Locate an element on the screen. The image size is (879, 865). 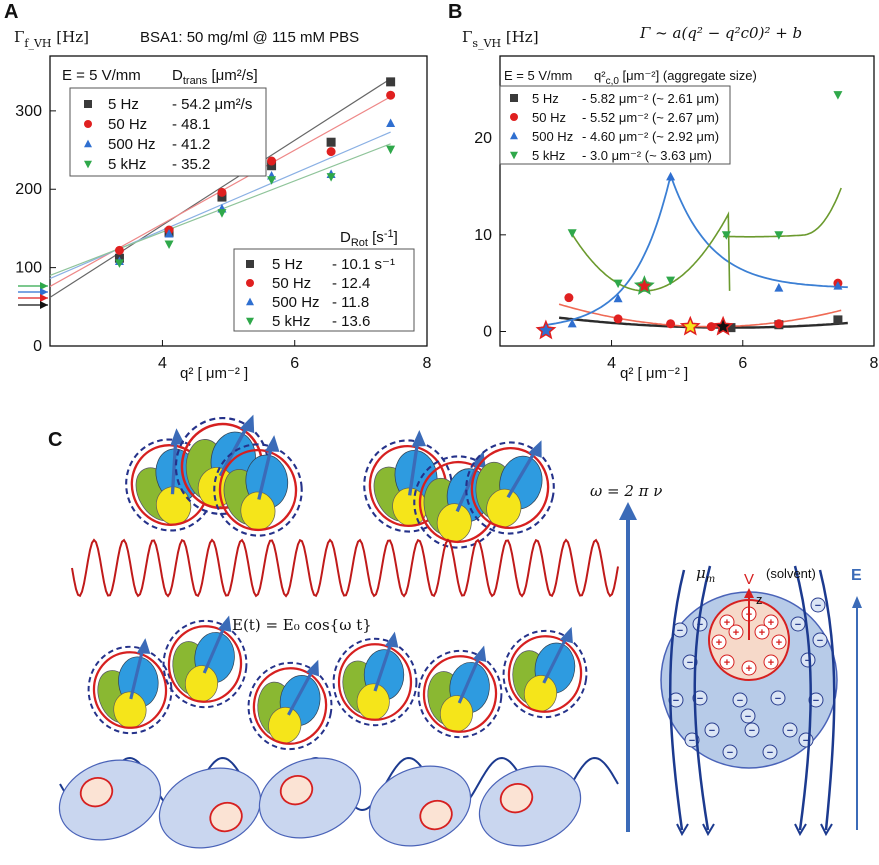
ion-symbols: ++++++++++−−−−−−−−−−−−−−−−−−−− is located at coordinates (748, 678).